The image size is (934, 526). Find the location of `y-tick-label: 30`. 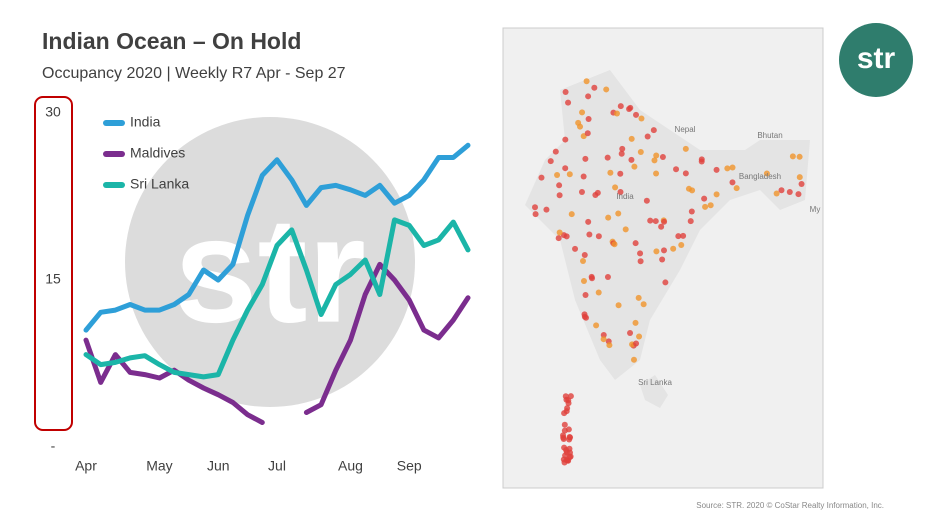

y-tick-label: 30 is located at coordinates (53, 112).